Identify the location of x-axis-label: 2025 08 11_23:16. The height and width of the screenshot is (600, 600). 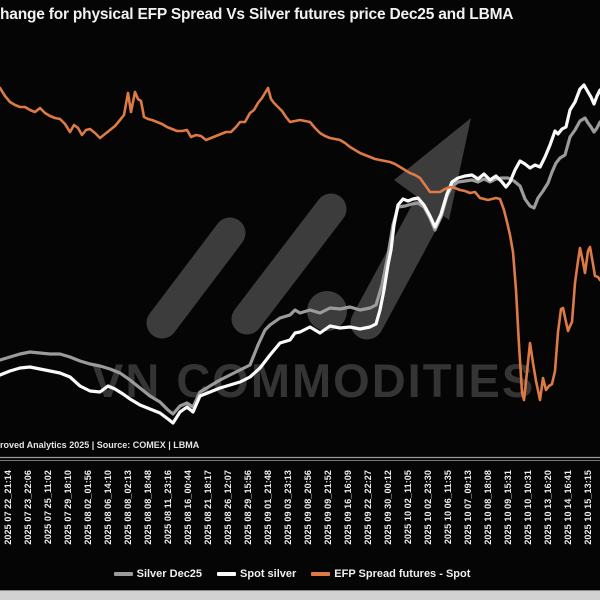
(168, 507).